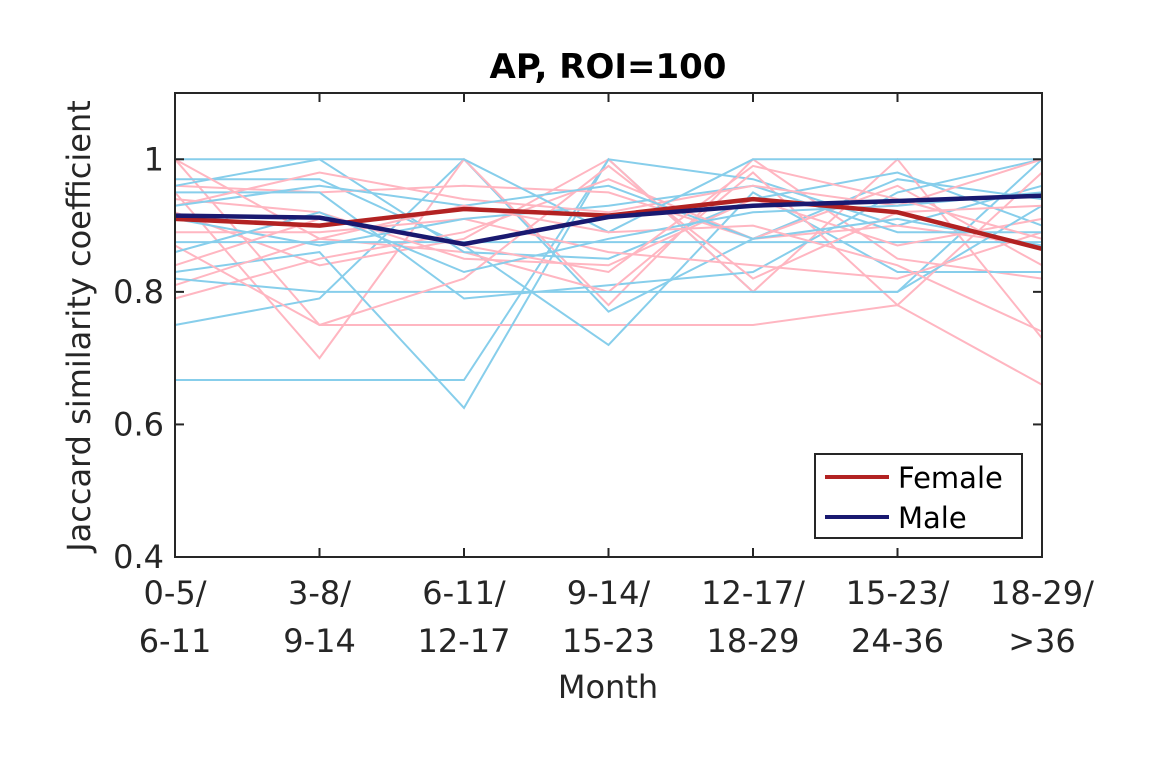 This screenshot has height=775, width=1158. I want to click on x-tick-label: 6-11/, so click(464, 593).